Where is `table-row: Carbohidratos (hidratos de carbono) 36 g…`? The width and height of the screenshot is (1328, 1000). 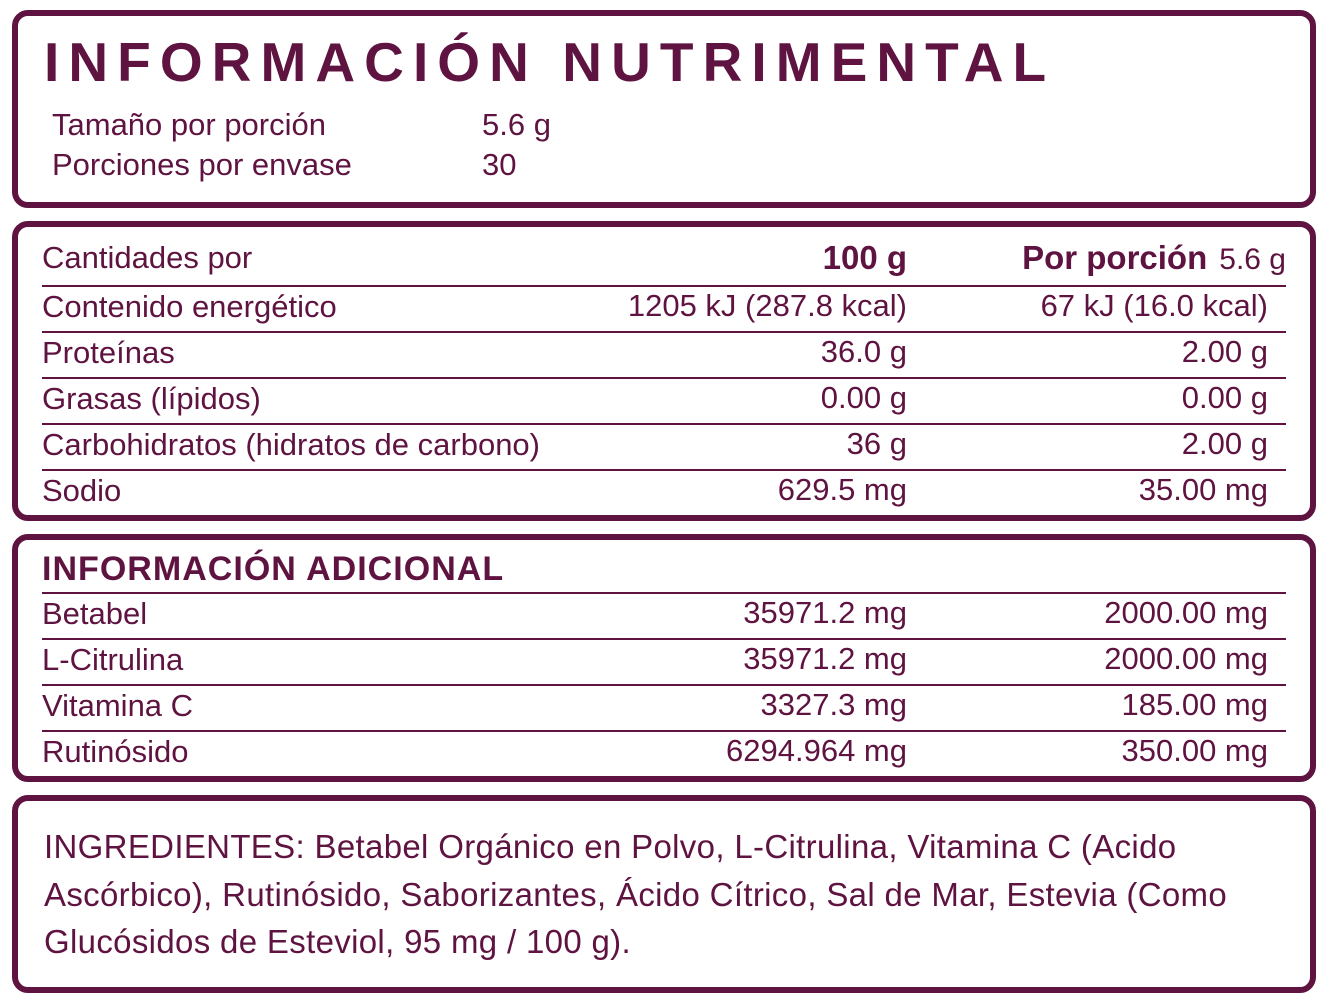 table-row: Carbohidratos (hidratos de carbono) 36 g… is located at coordinates (664, 446).